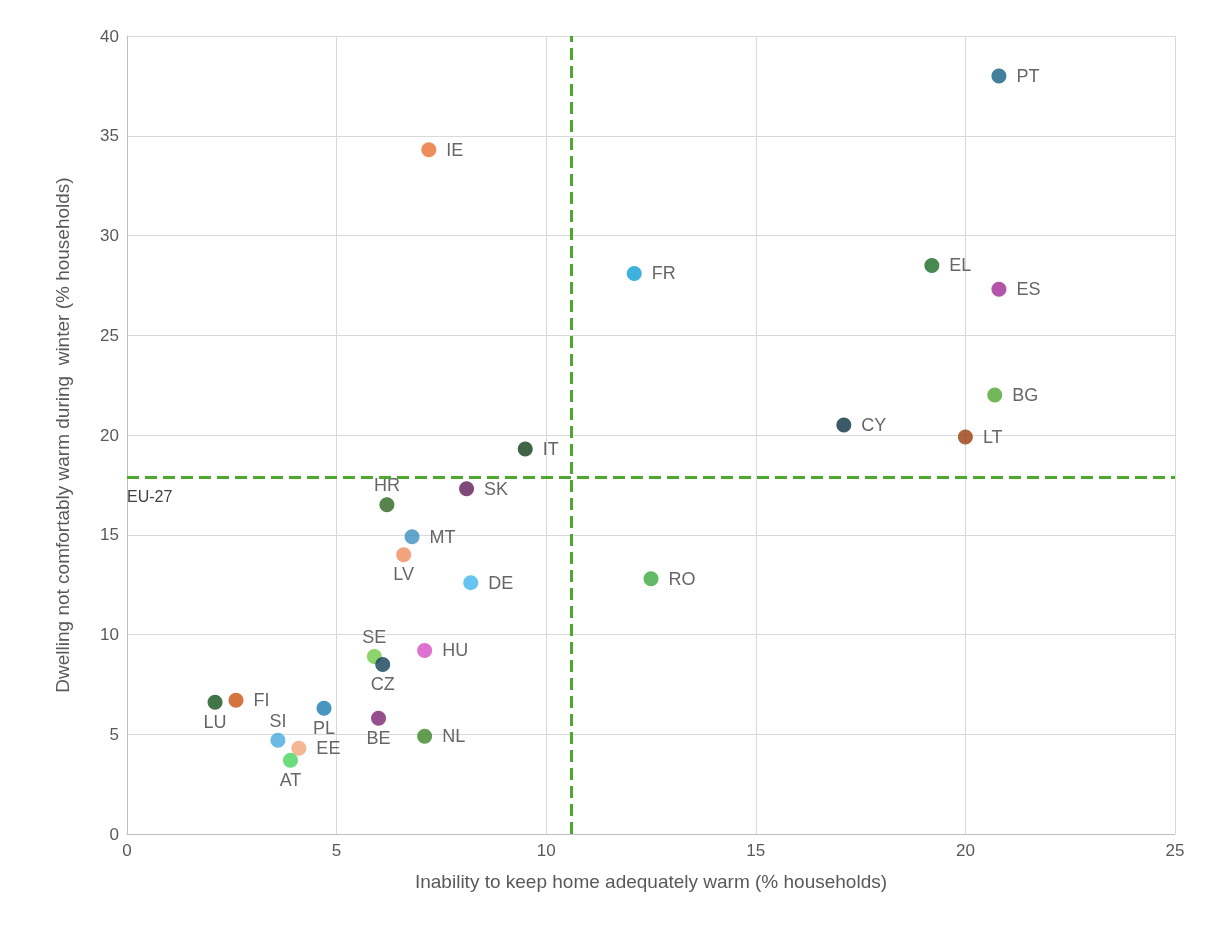 This screenshot has height=944, width=1212. What do you see at coordinates (109, 235) in the screenshot?
I see `y-tick-label: 30` at bounding box center [109, 235].